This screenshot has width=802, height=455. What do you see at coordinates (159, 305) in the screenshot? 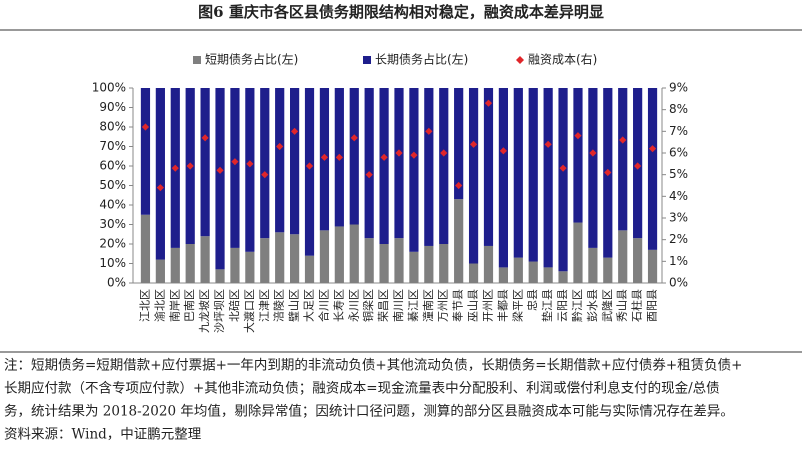
I see `x-tick-label: 渝北区` at bounding box center [159, 305].